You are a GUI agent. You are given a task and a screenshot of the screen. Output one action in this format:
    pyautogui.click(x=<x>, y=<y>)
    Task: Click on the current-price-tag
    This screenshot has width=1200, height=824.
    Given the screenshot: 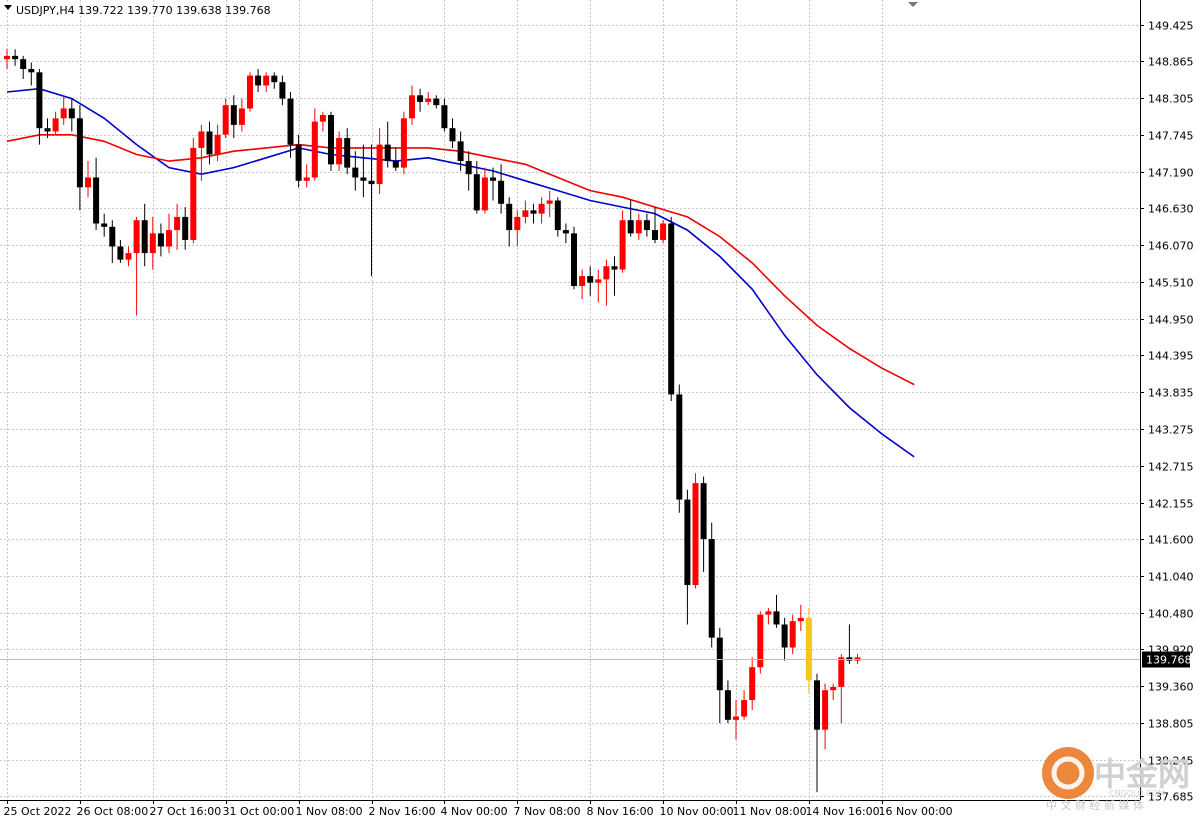 What is the action you would take?
    pyautogui.click(x=1166, y=659)
    